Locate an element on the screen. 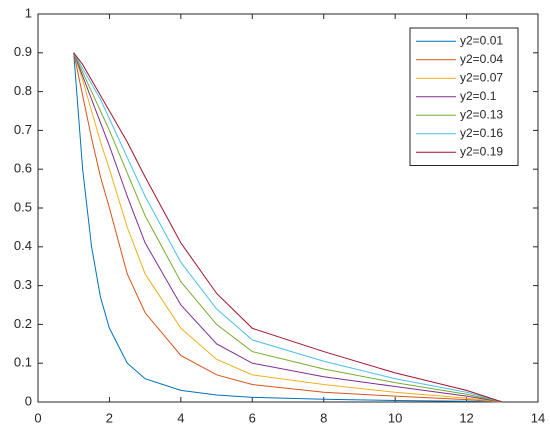 The height and width of the screenshot is (439, 550). x-tick-label: 14 is located at coordinates (538, 417).